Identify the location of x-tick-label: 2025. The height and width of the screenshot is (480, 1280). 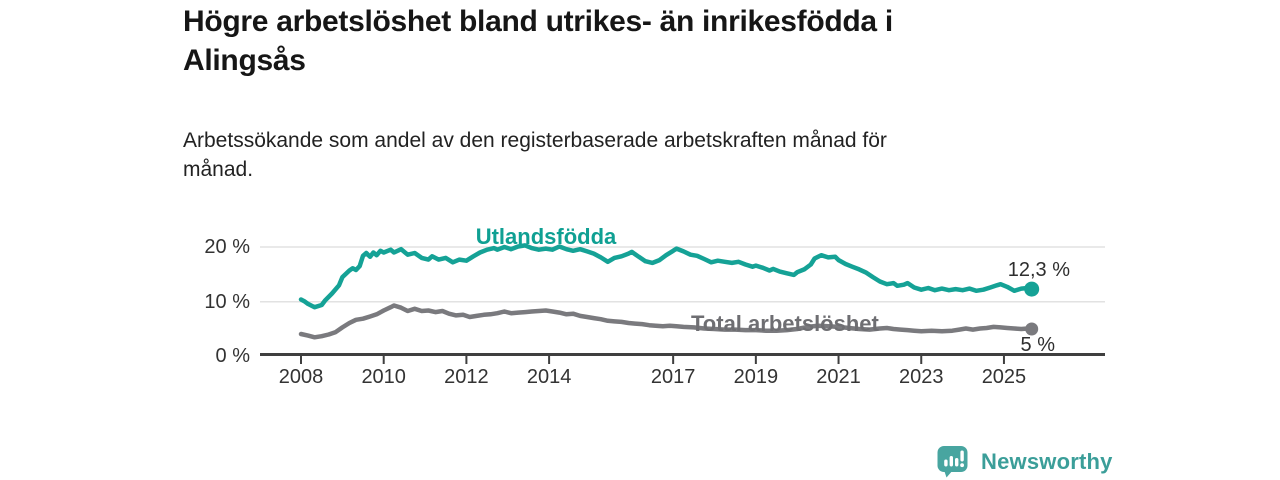
(1004, 377).